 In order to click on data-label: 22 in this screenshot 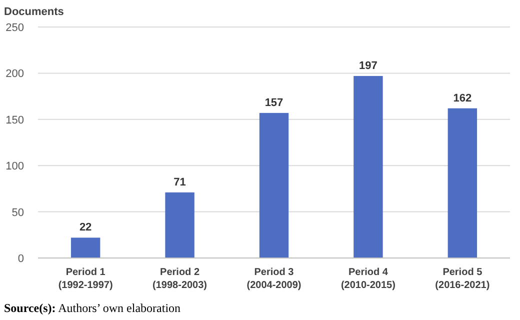, I will do `click(85, 228)`.